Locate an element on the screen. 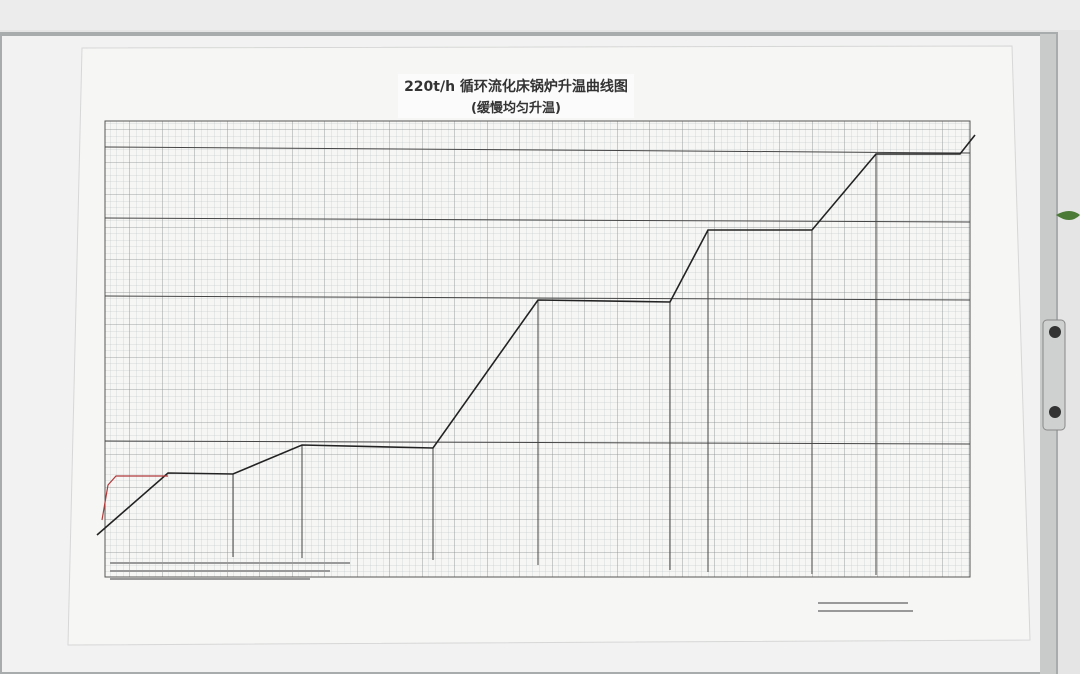  title: 220t/h 循环流化床锅炉升温曲线图 is located at coordinates (516, 86).